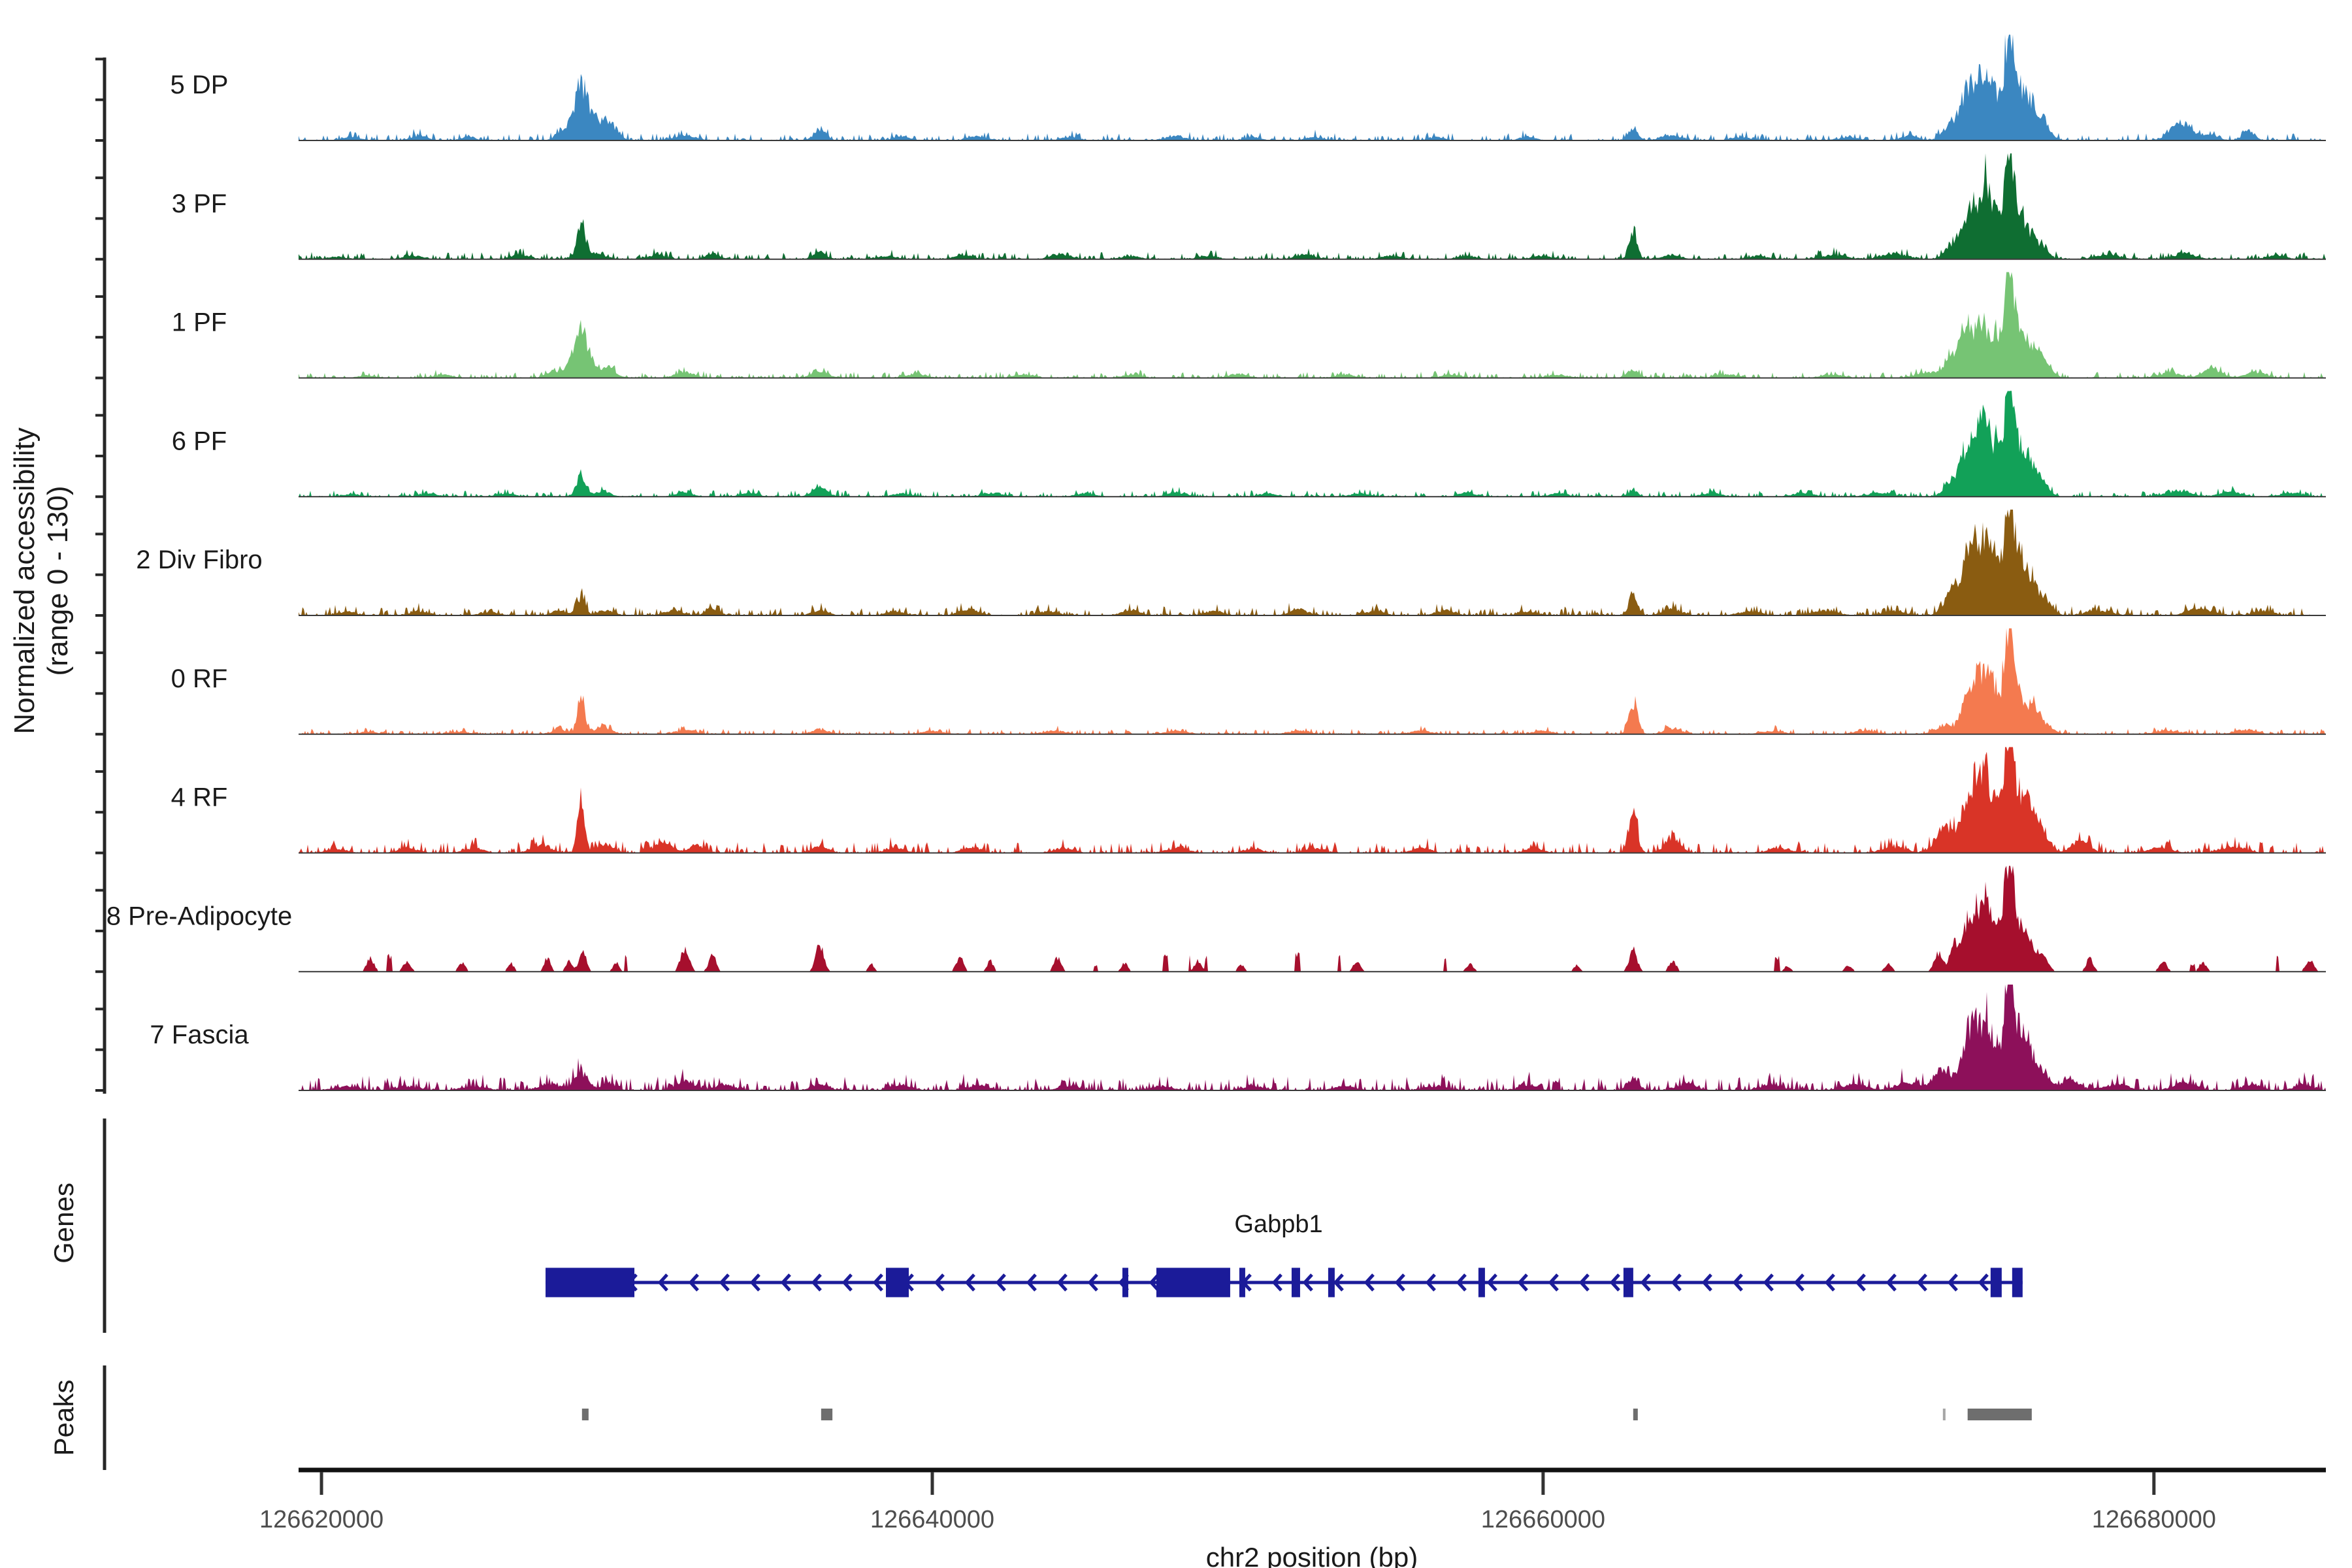 The image size is (2352, 1568). I want to click on track-signal-7-fascia, so click(1312, 1037).